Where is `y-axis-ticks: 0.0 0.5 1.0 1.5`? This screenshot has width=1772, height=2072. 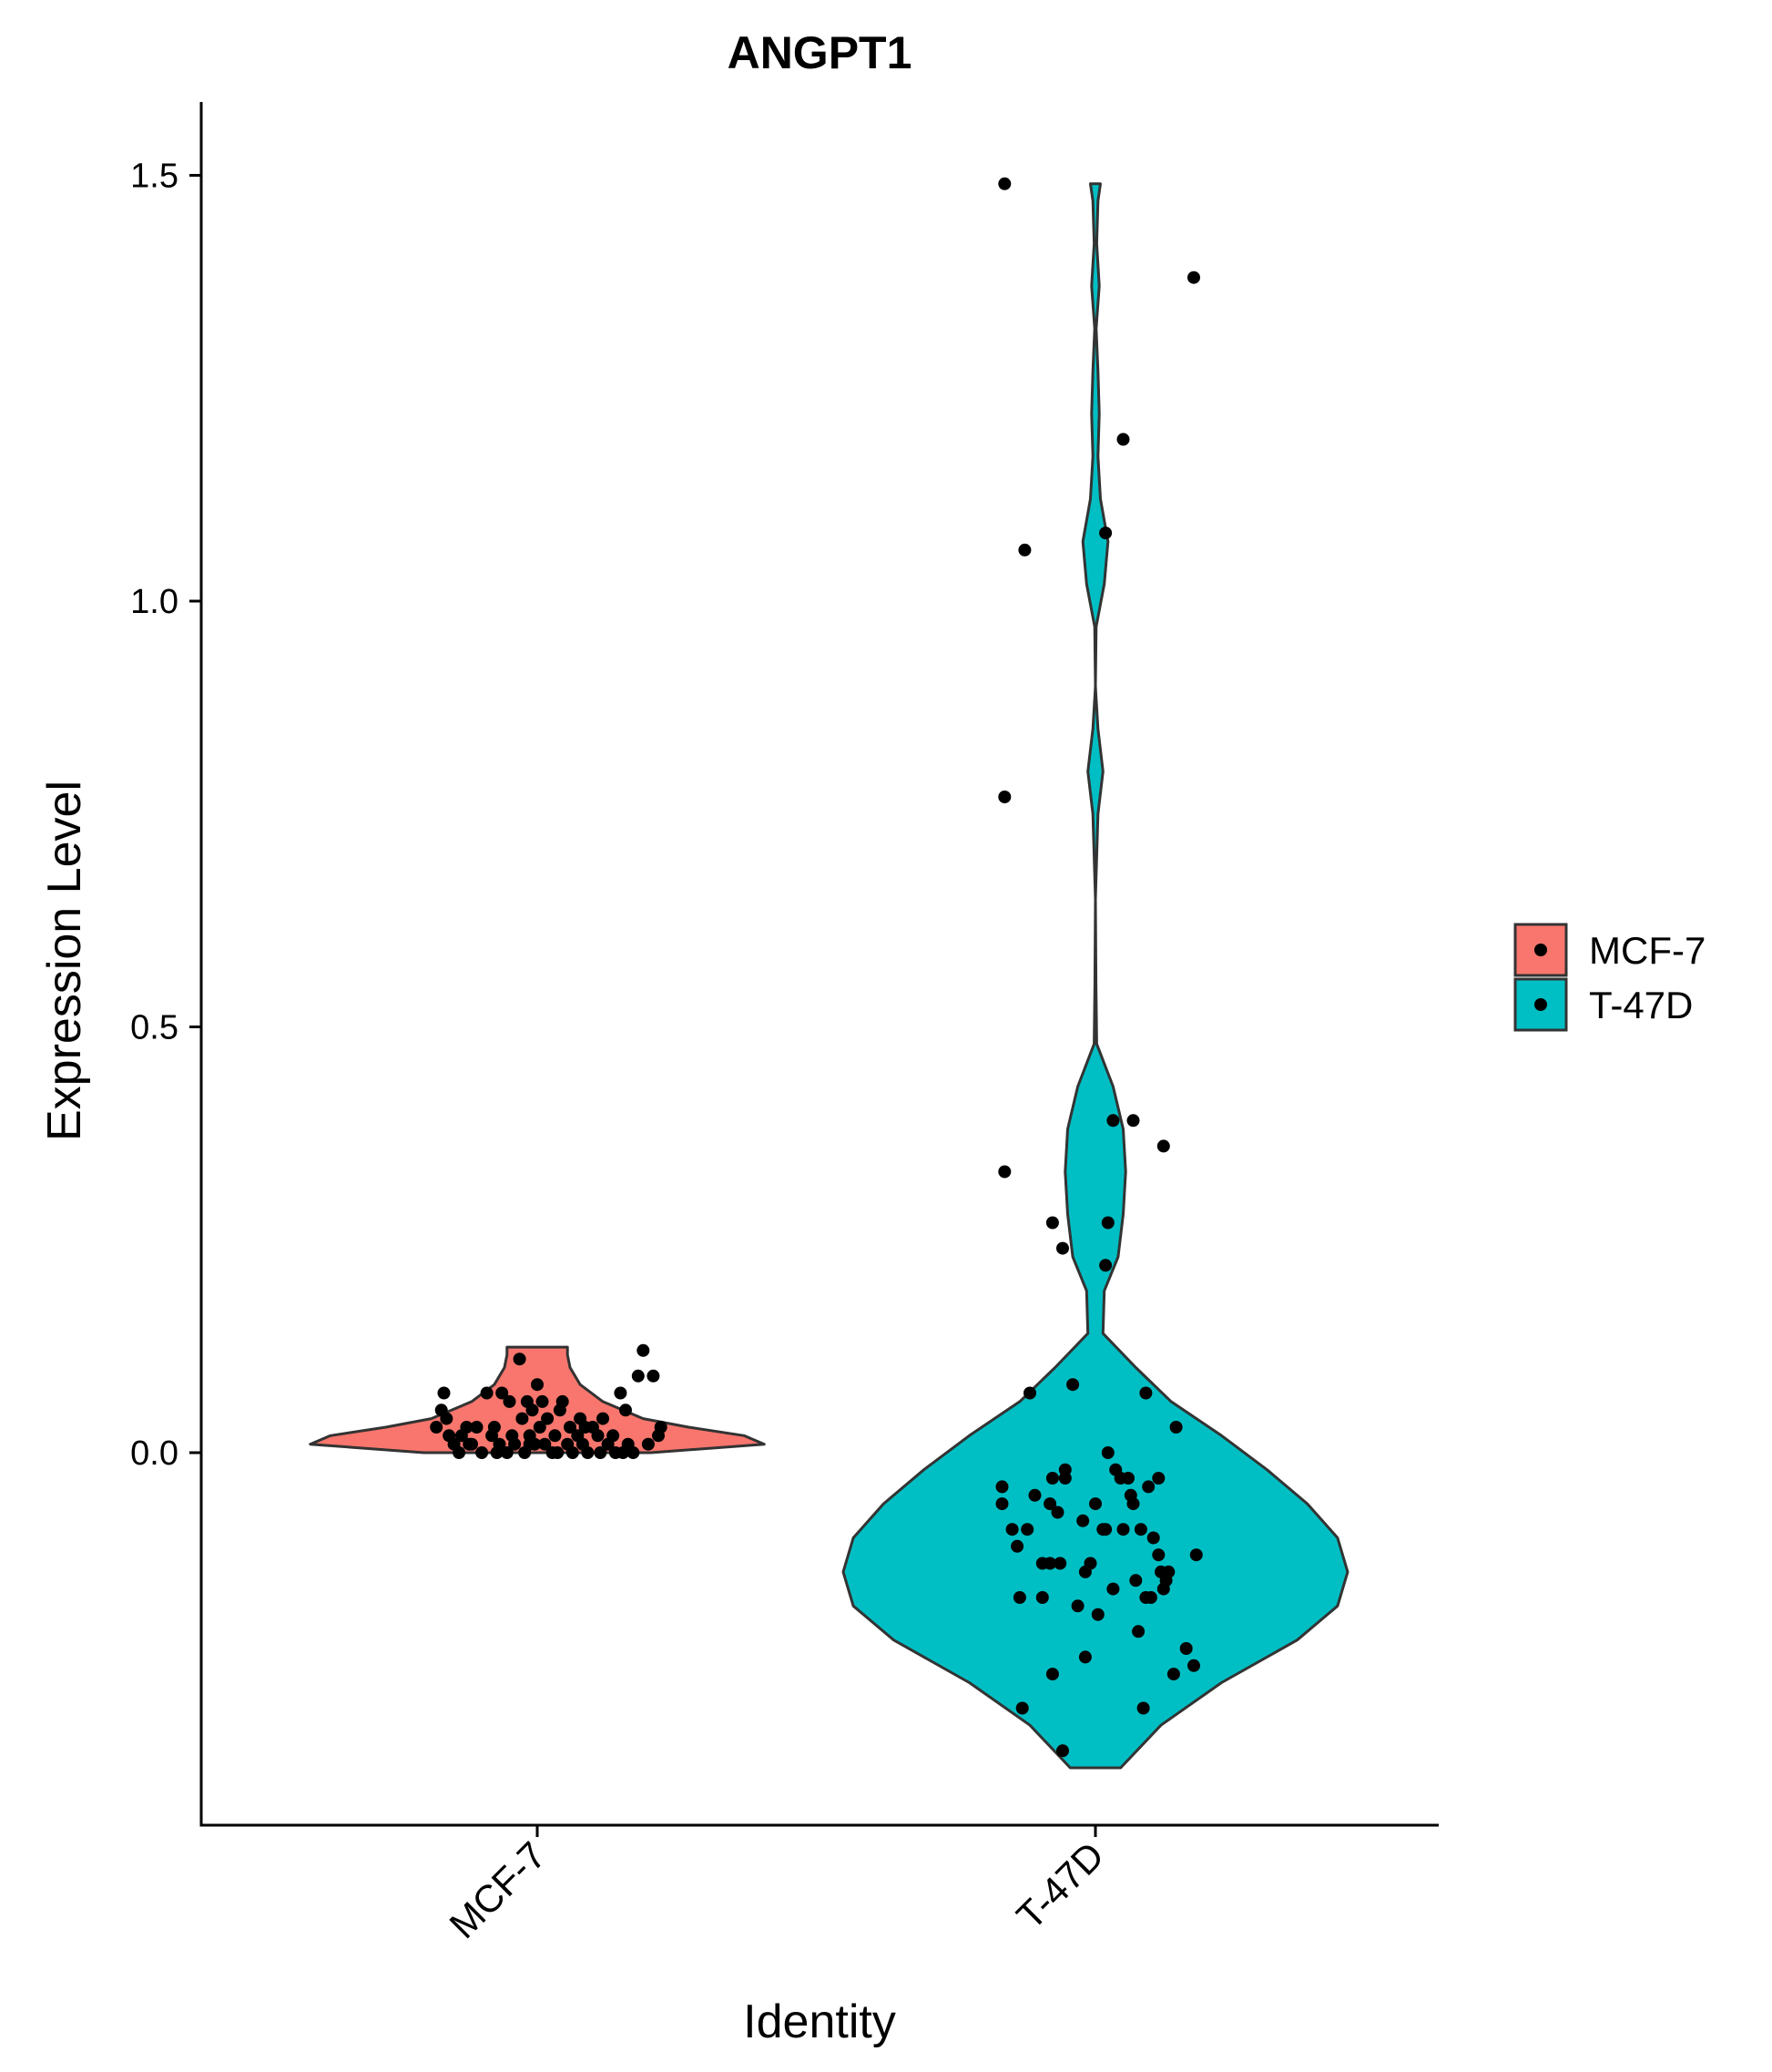
y-axis-ticks: 0.0 0.5 1.0 1.5 is located at coordinates (165, 815).